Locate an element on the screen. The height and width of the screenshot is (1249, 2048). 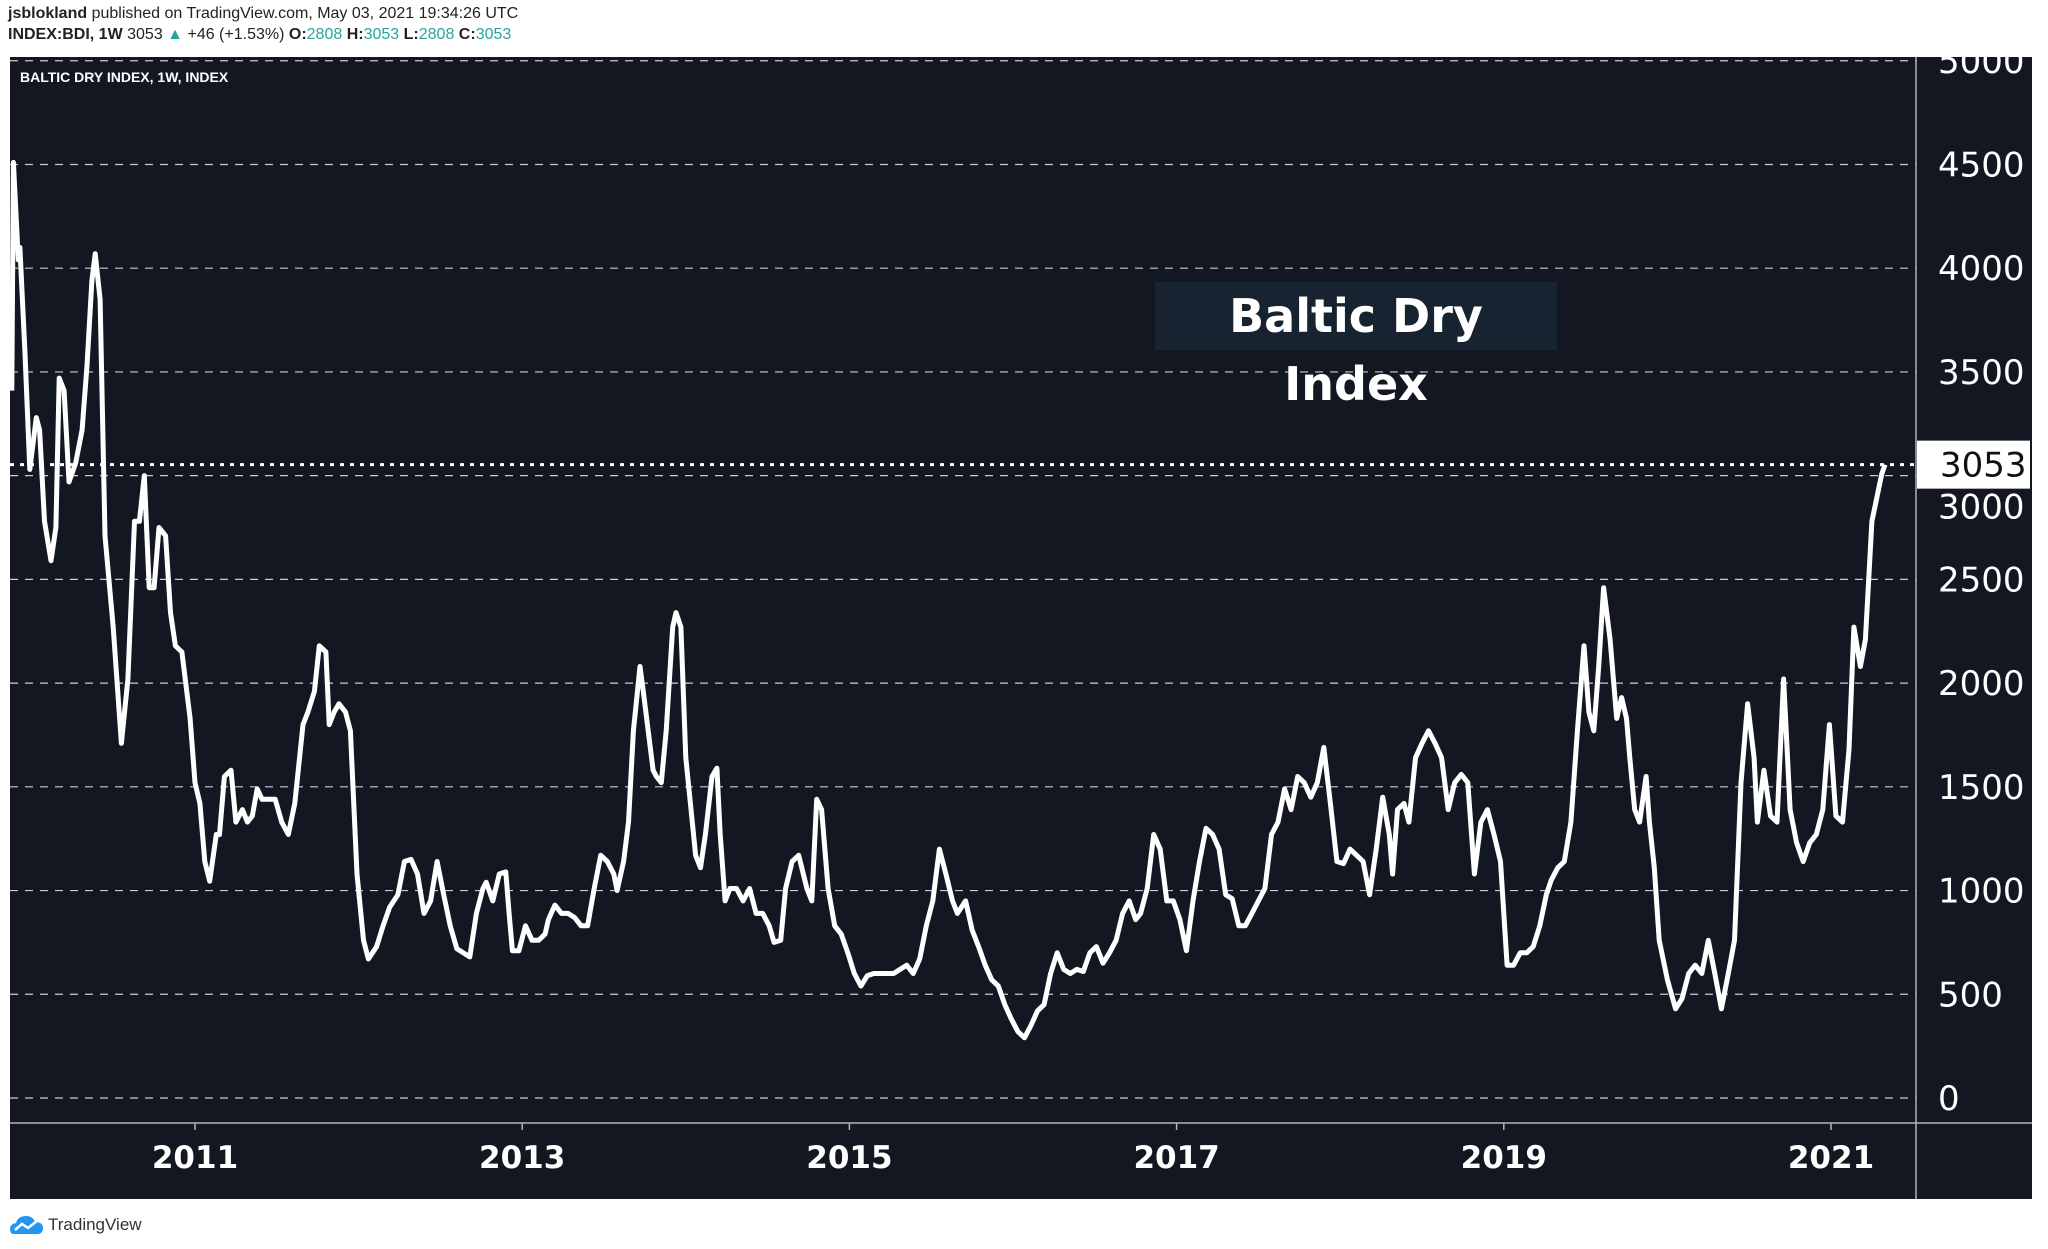
x-tick-label: 2011 is located at coordinates (195, 1158).